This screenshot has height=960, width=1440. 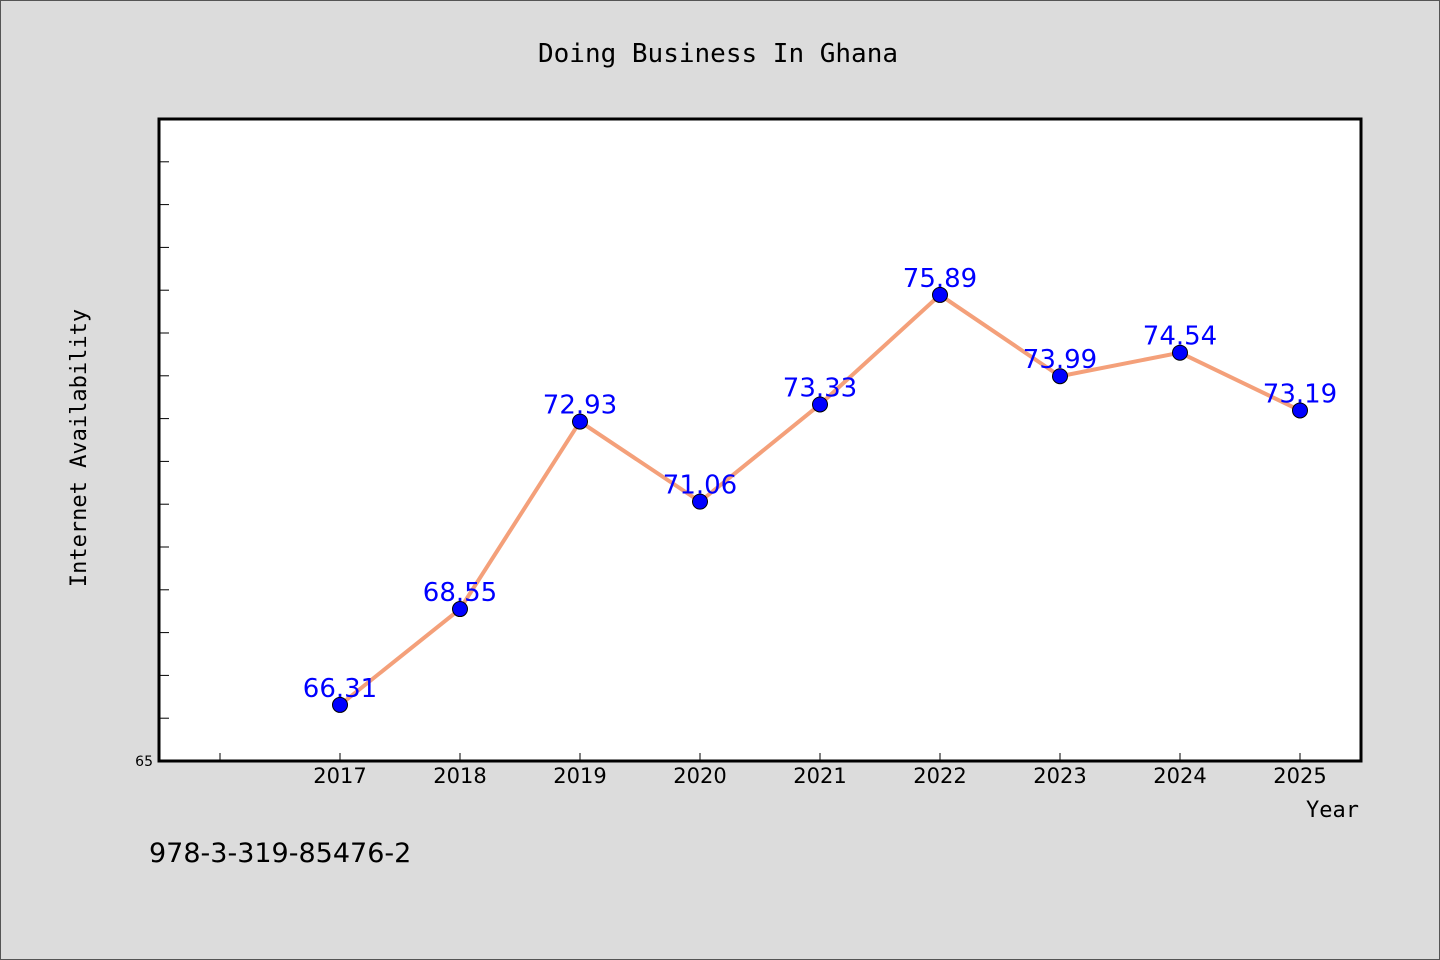 What do you see at coordinates (579, 776) in the screenshot?
I see `x-tick-label: 2019` at bounding box center [579, 776].